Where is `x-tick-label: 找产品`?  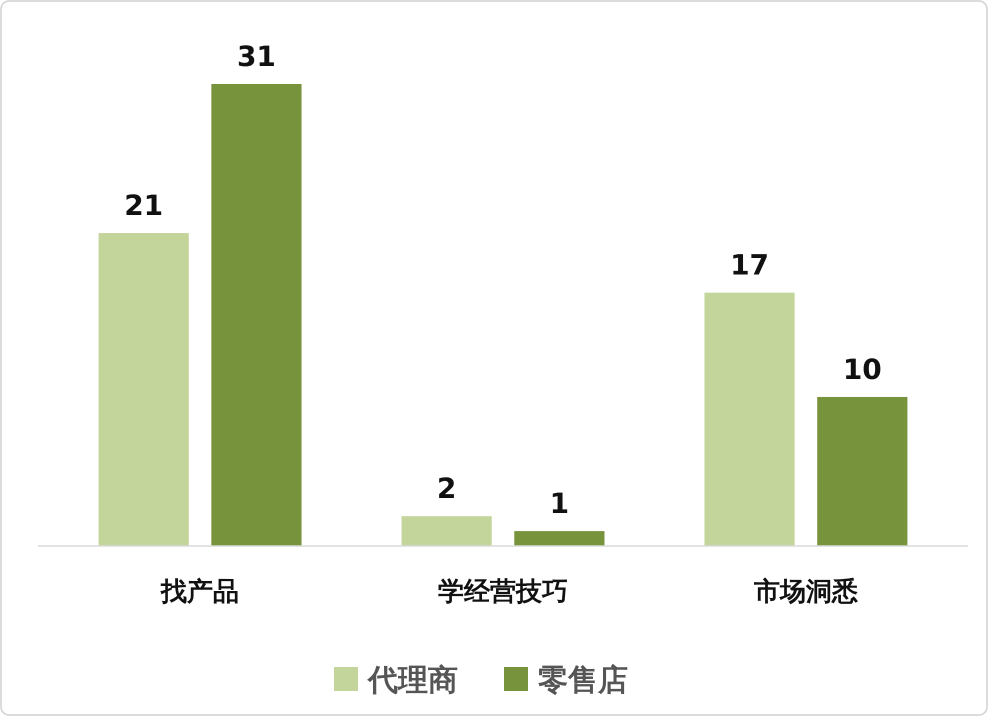 x-tick-label: 找产品 is located at coordinates (200, 592).